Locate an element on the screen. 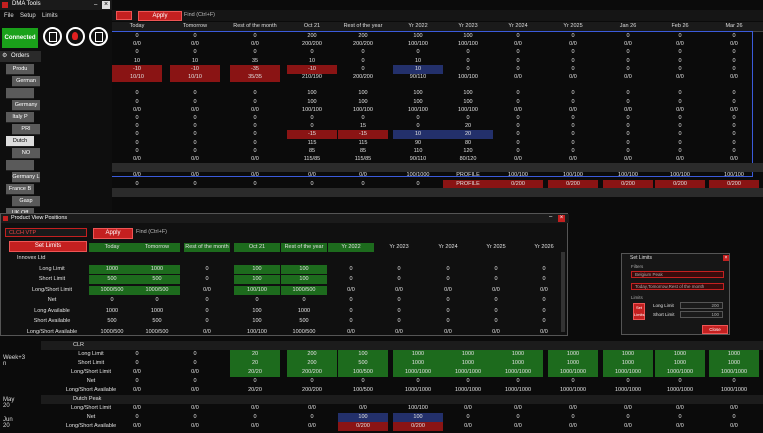 This screenshot has width=763, height=433. bottom-side-label: Week+3 n is located at coordinates (14, 361).